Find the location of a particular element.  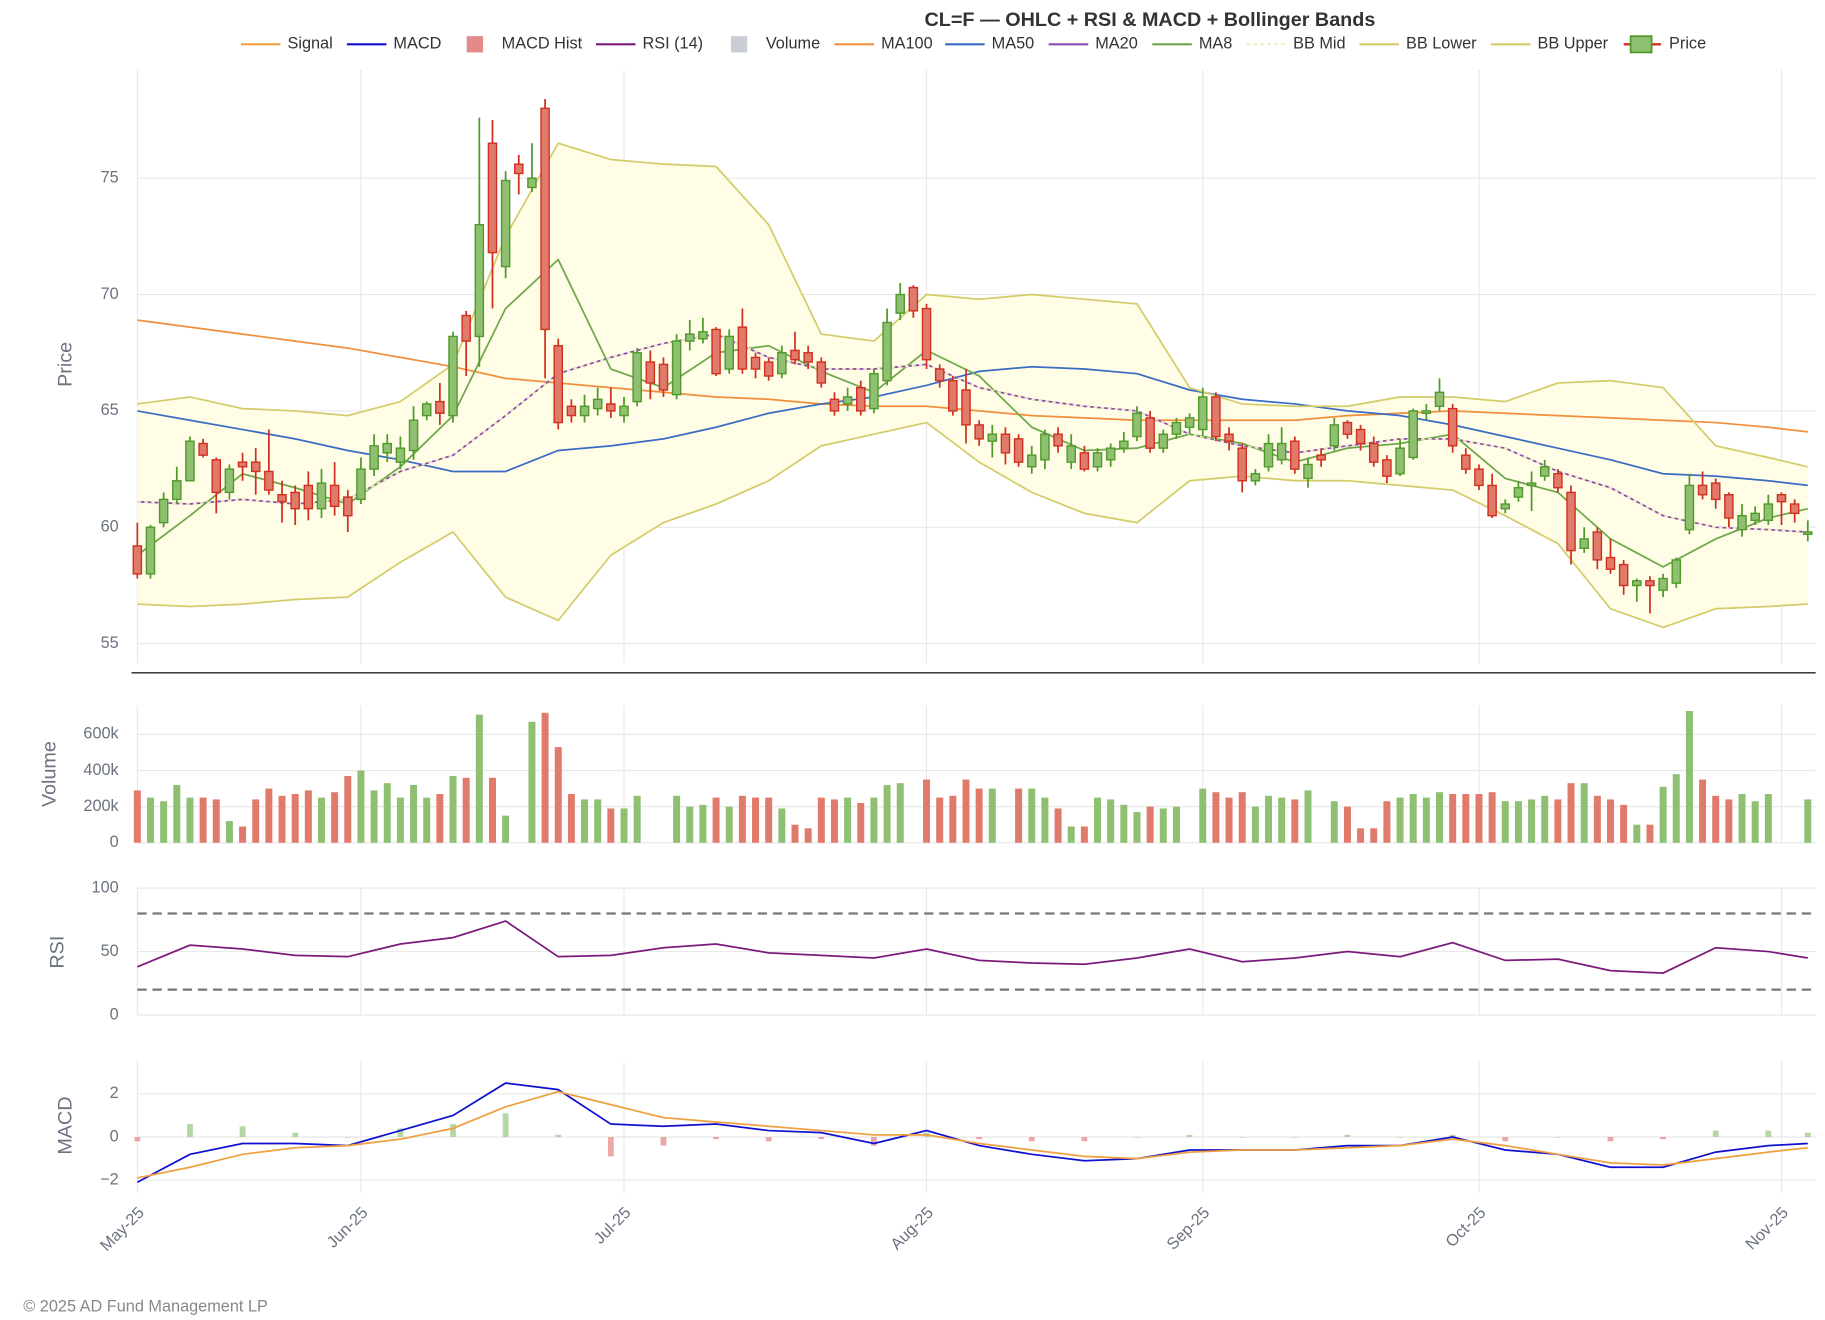

legend-label: MA8 is located at coordinates (1215, 44).